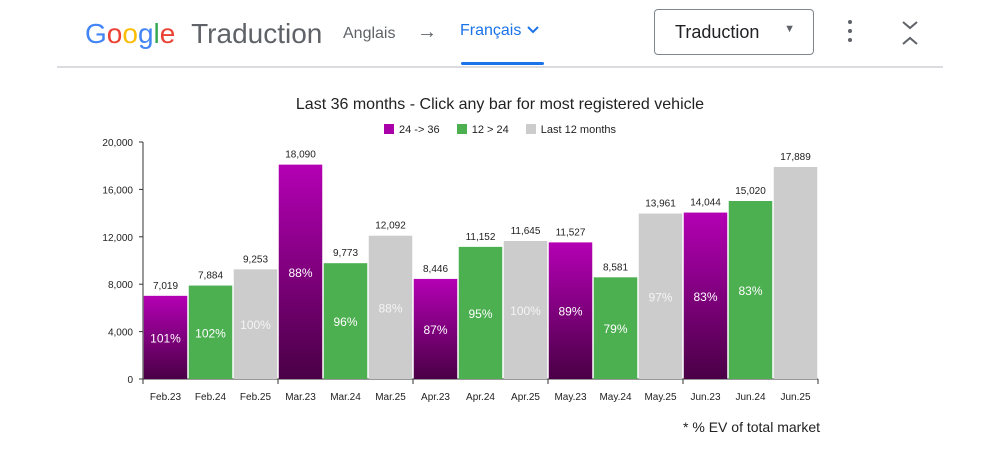 This screenshot has height=463, width=1000. What do you see at coordinates (300, 155) in the screenshot?
I see `bar-value-label: 18,090` at bounding box center [300, 155].